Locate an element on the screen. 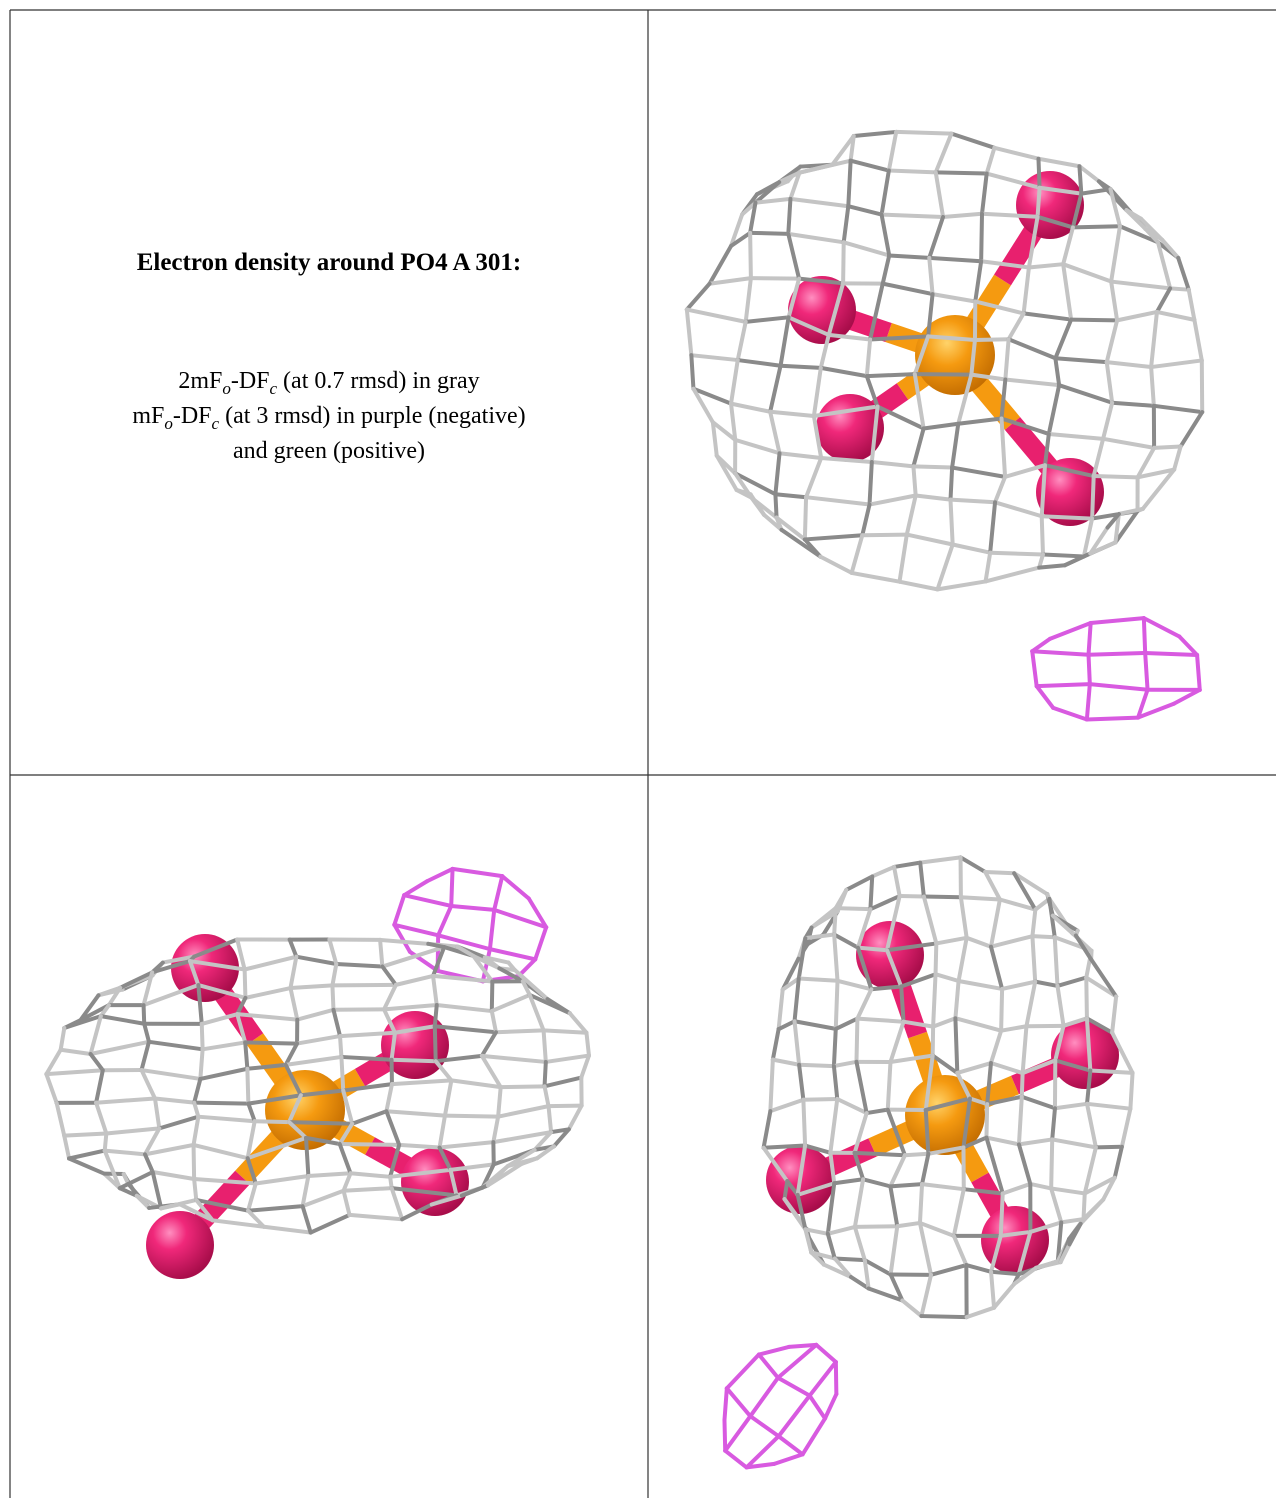 Image resolution: width=1276 pixels, height=1498 pixels. caption-text: (at 0.7 rmsd) in gray is located at coordinates (378, 381).